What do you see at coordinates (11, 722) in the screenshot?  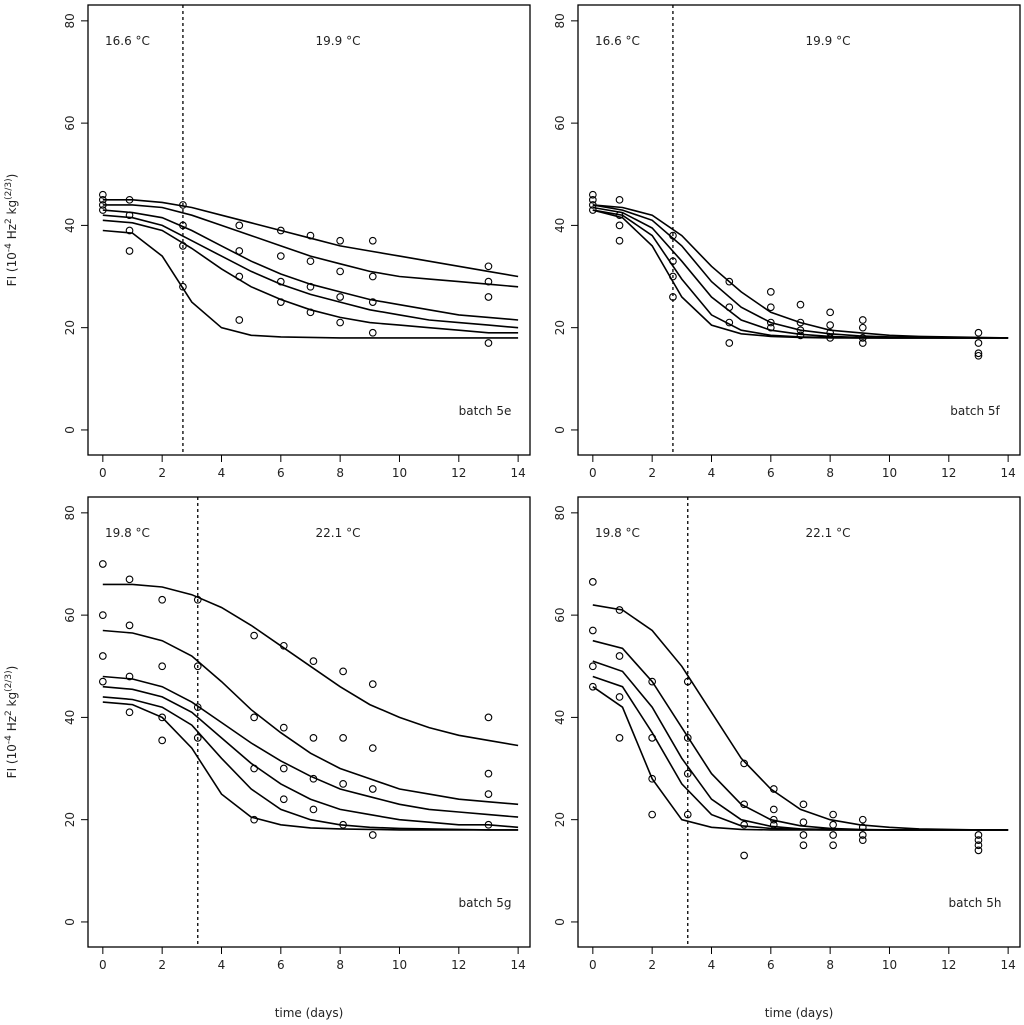 I see `y-axis-label: FI (10-4 Hz2 kg(2/3))` at bounding box center [11, 722].